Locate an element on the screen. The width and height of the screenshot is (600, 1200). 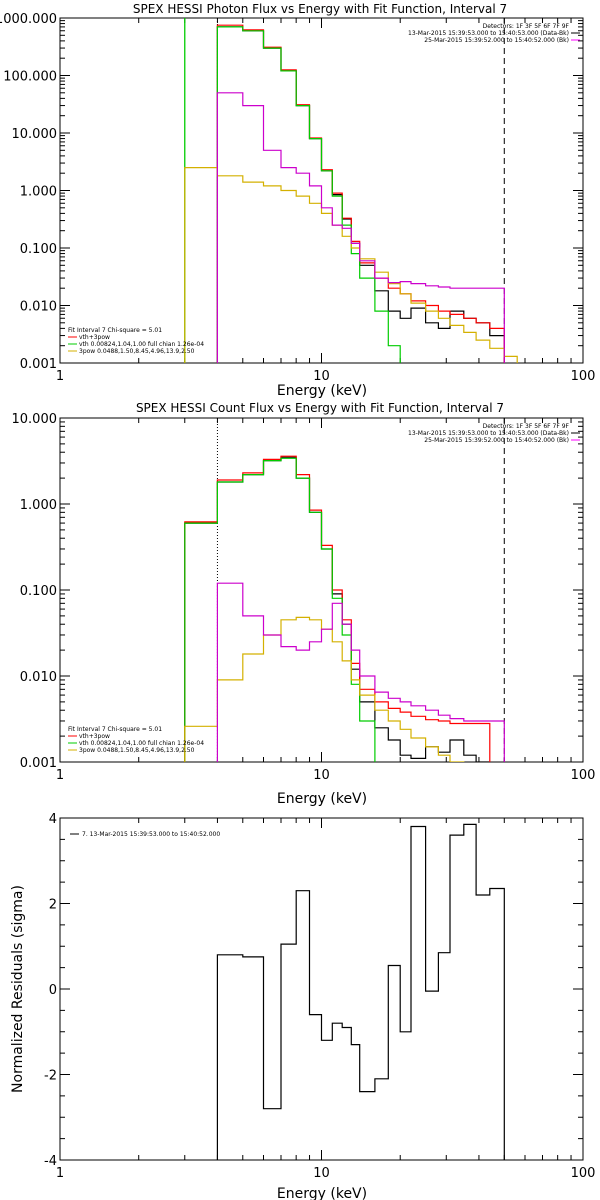
y-tick-label: -2 is located at coordinates (50, 1076).